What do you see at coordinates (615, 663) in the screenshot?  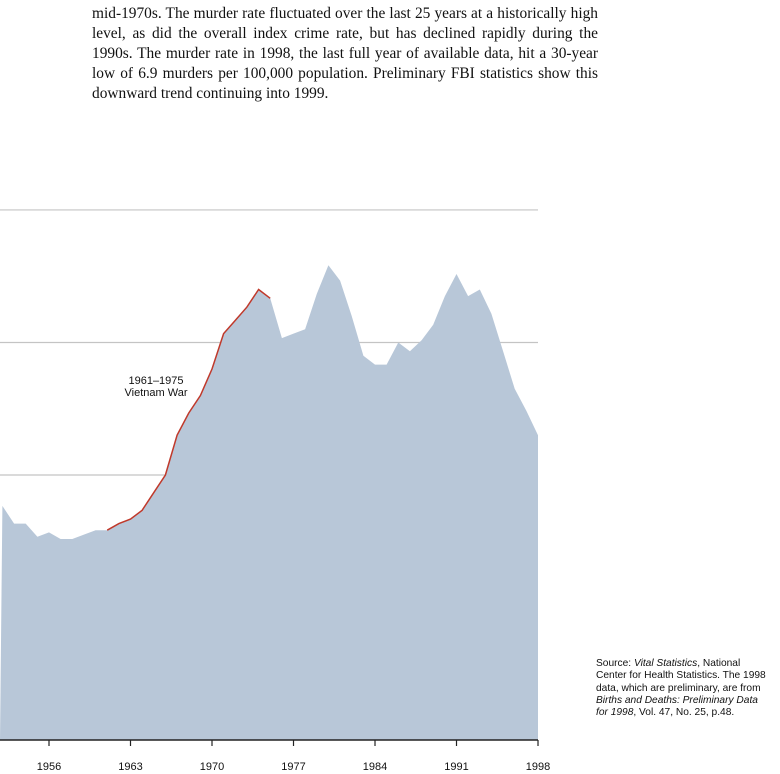 I see `source-prefix: Source:` at bounding box center [615, 663].